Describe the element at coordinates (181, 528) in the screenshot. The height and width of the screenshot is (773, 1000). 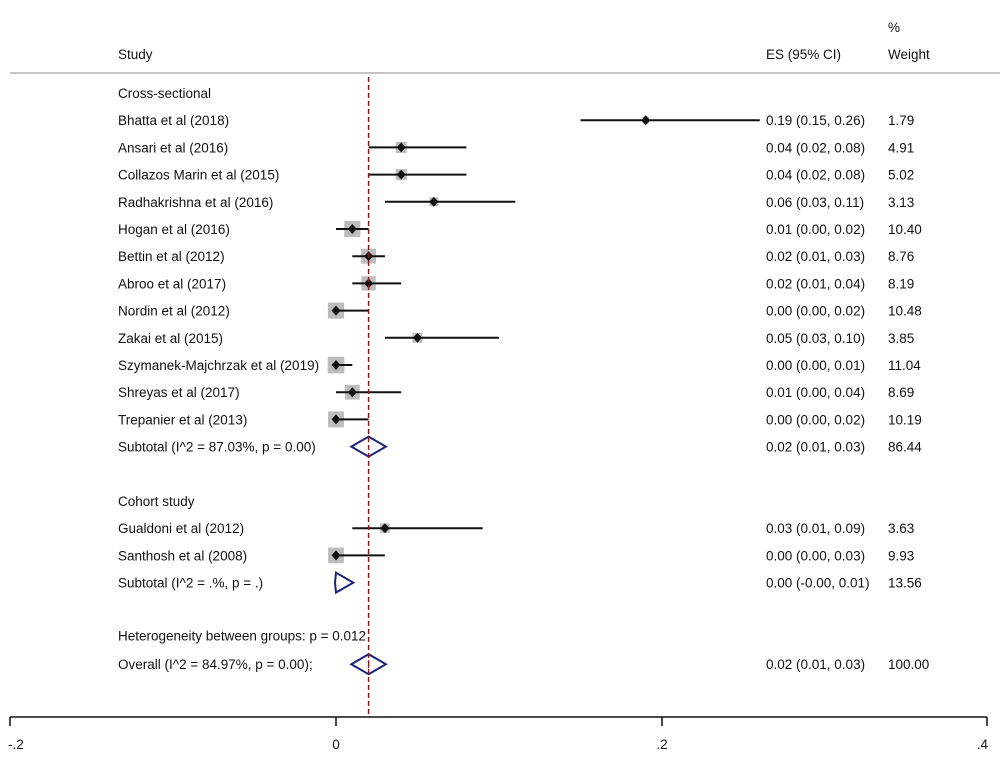
I see `study-label: Gualdoni et al (2012)` at that location.